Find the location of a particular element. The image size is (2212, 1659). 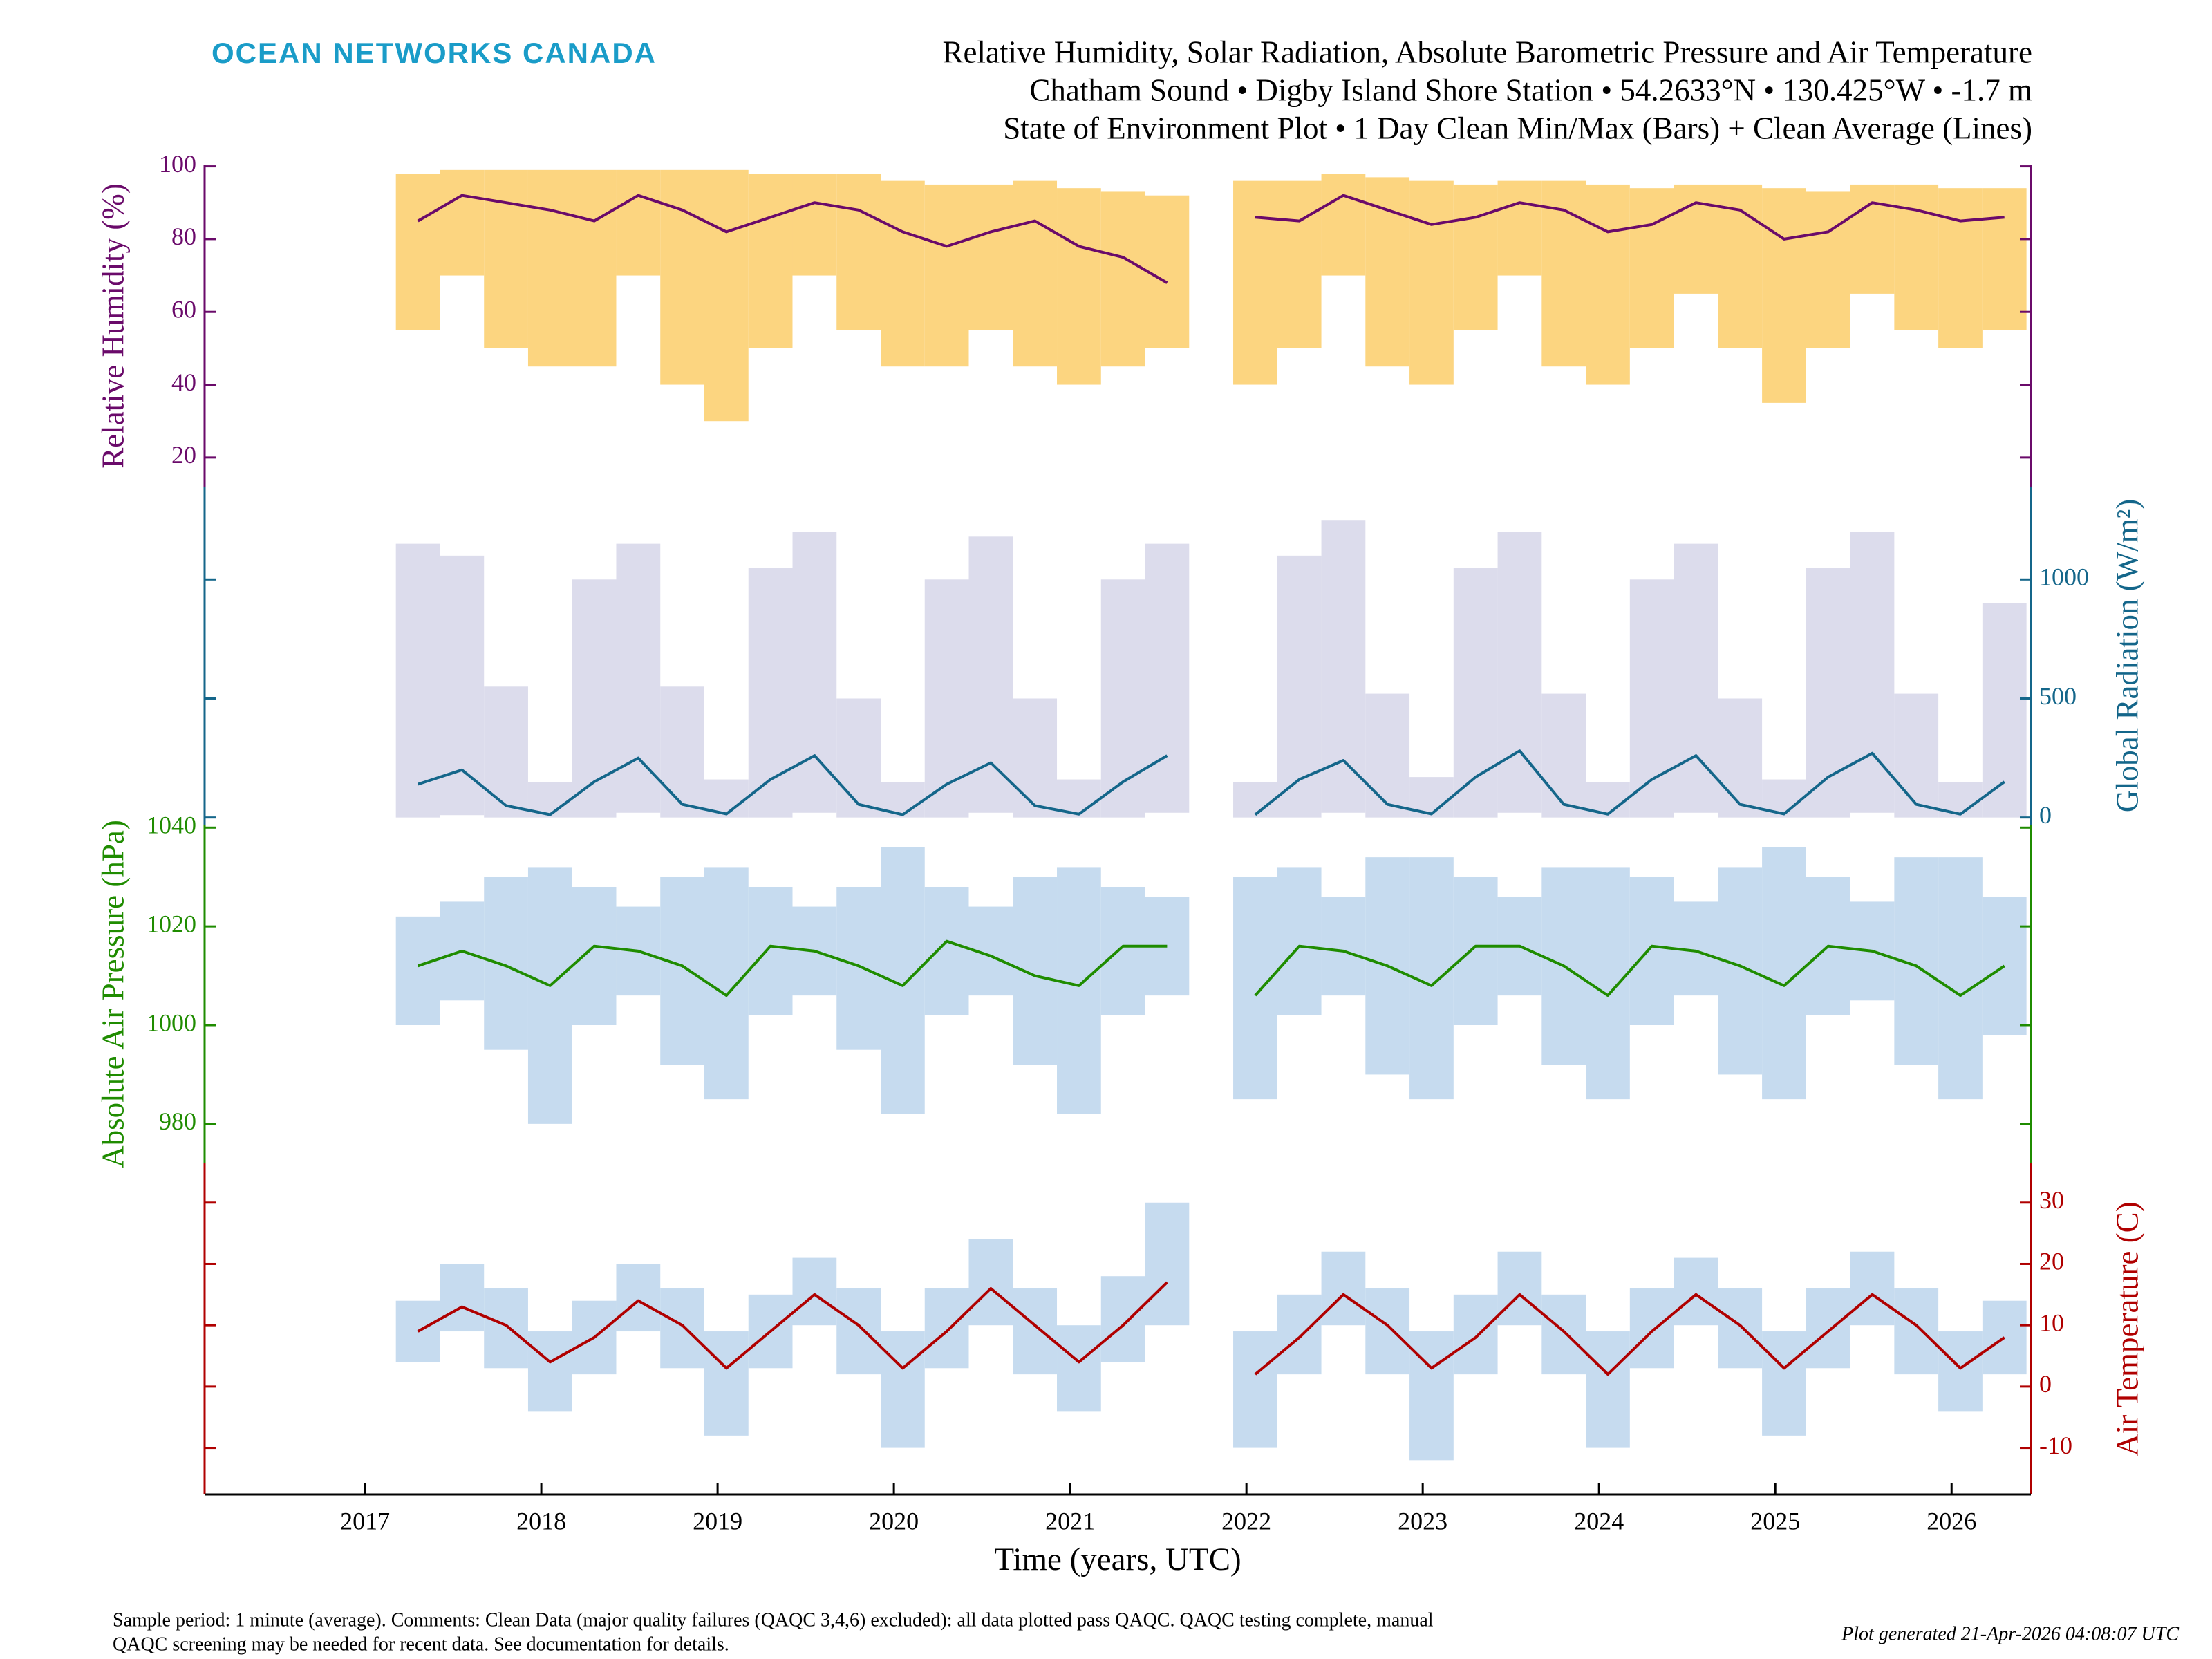

y-tick-label: 980 is located at coordinates (177, 1121).